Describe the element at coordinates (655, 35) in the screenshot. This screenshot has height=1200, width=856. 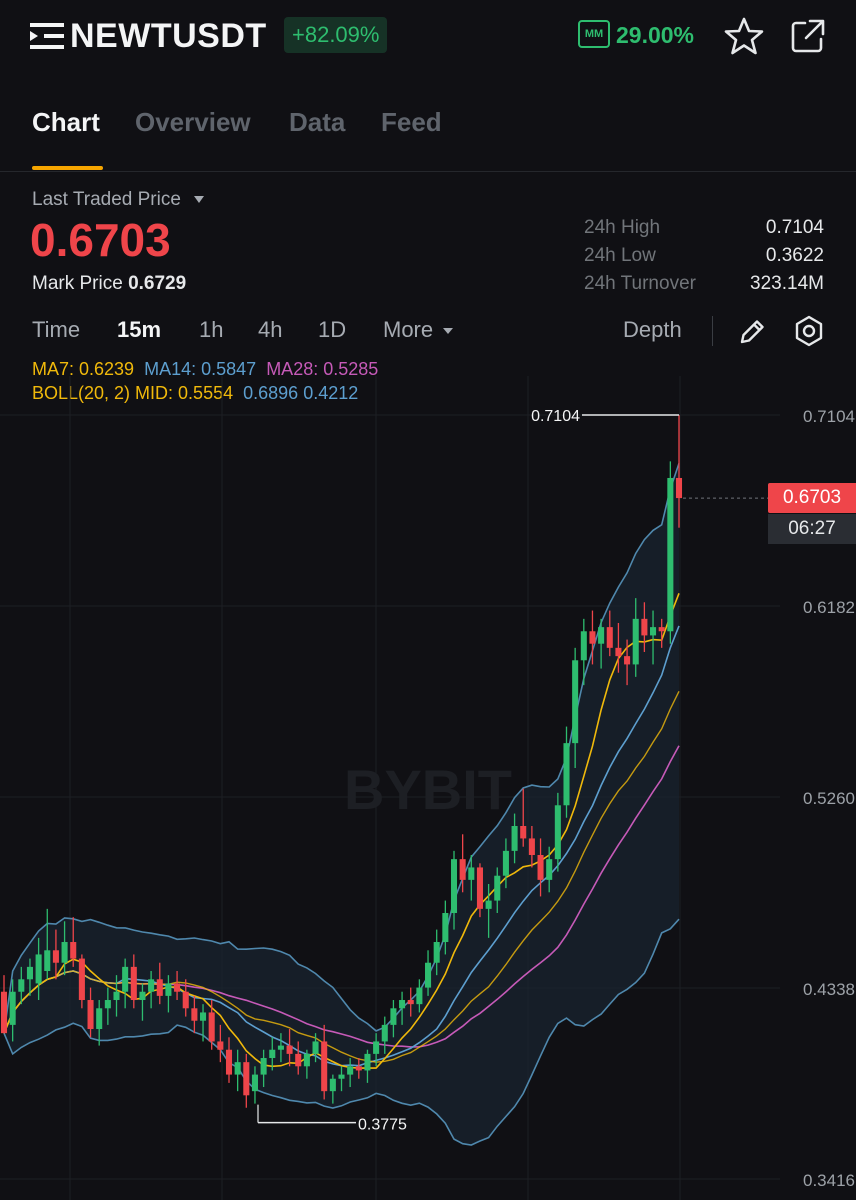
I see `mm-value: 29.00%` at that location.